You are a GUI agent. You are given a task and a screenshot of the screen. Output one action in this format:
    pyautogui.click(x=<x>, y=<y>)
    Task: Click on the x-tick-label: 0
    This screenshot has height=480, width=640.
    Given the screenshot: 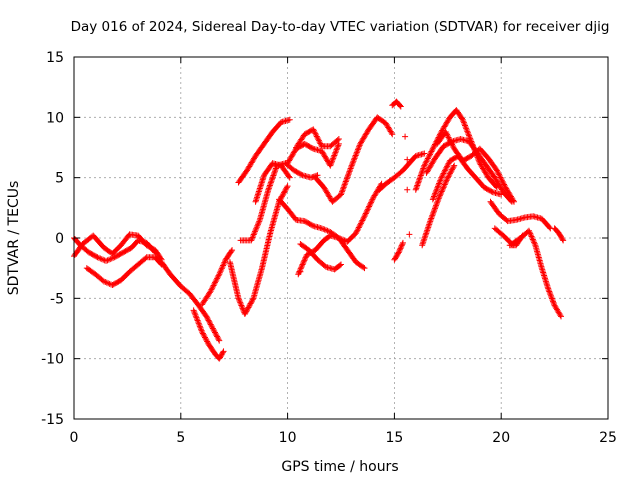 What is the action you would take?
    pyautogui.click(x=74, y=438)
    